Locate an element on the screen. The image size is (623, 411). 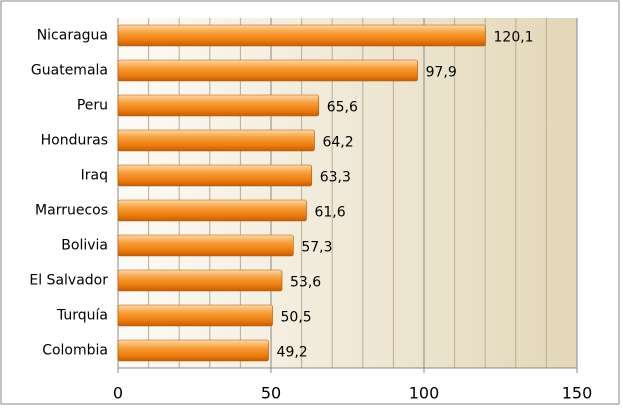
x-tick-label: 50 is located at coordinates (271, 393).